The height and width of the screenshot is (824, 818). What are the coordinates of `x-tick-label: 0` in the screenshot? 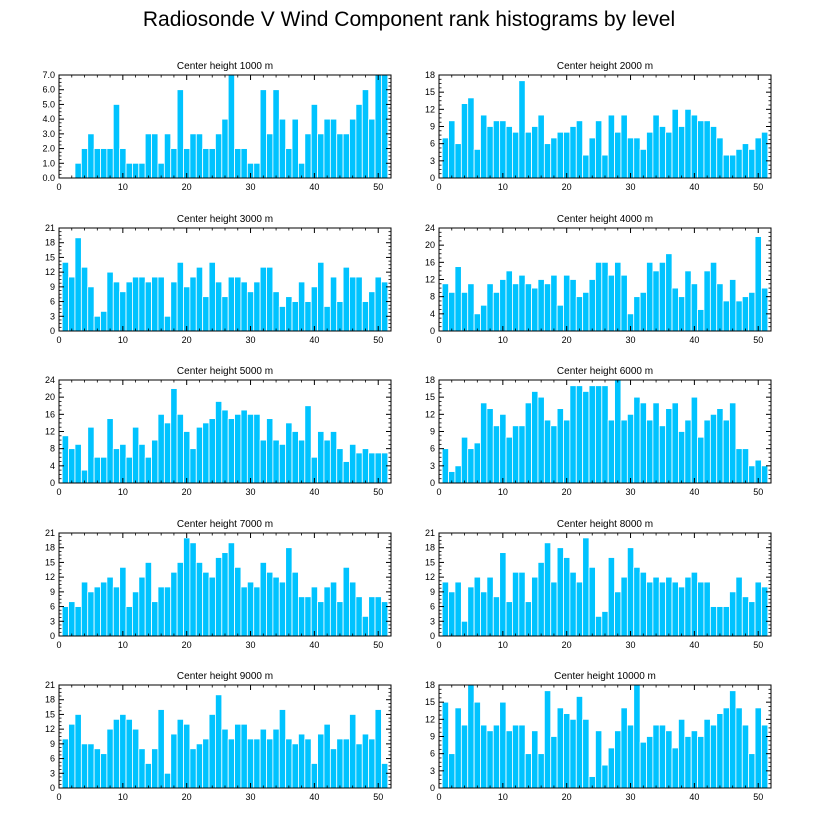 It's located at (438, 492).